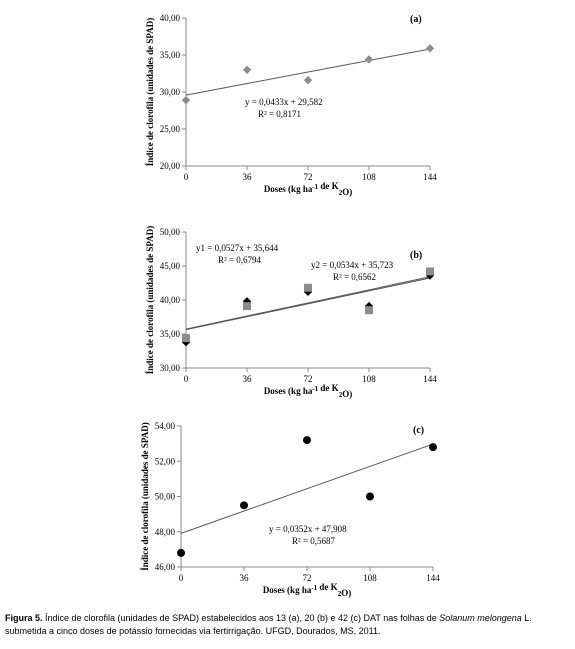  I want to click on equation-annotation: R² = 0,6562, so click(354, 277).